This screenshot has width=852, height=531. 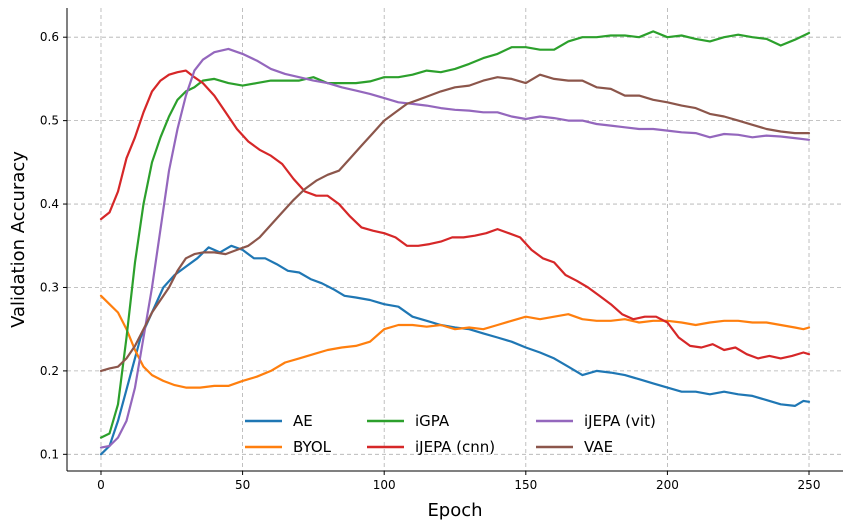 I want to click on legend-item-vae: VAE, so click(x=574, y=447).